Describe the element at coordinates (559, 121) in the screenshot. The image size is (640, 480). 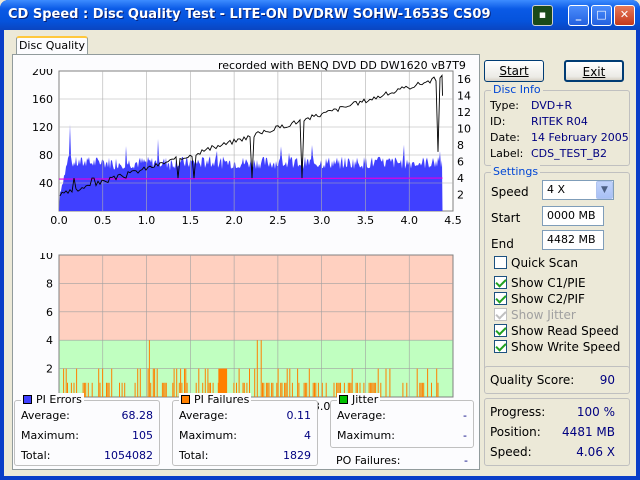
I see `id-value: RITEK R04` at that location.